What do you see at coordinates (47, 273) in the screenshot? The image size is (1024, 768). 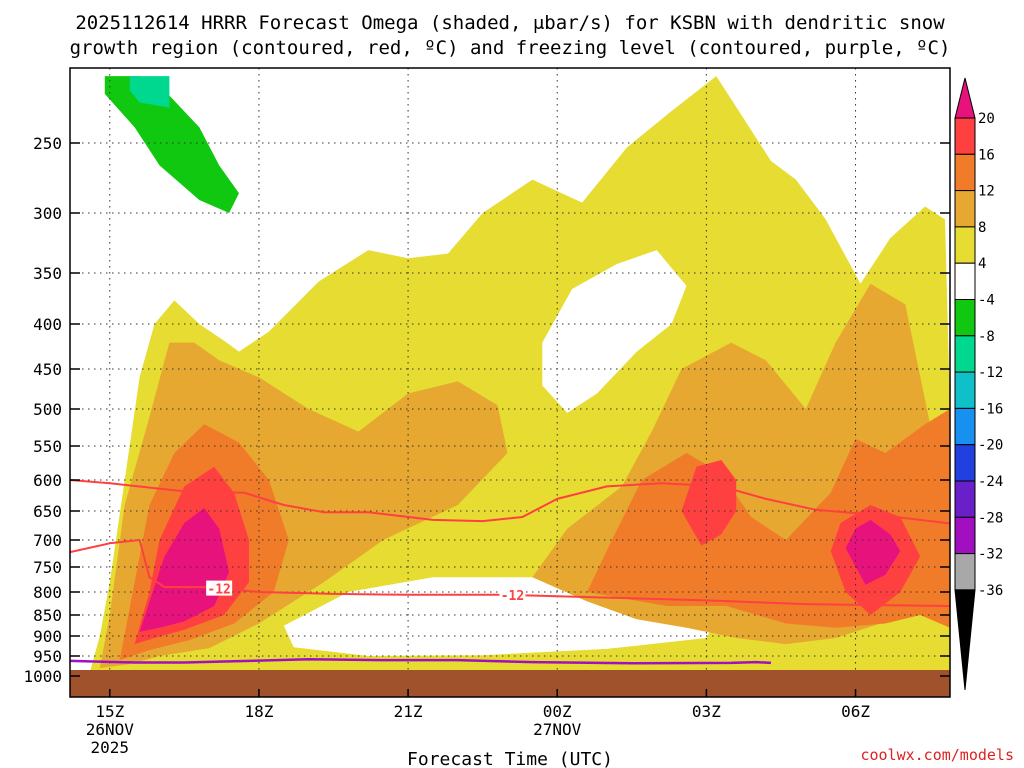 I see `y-tick-label-350: 350` at bounding box center [47, 273].